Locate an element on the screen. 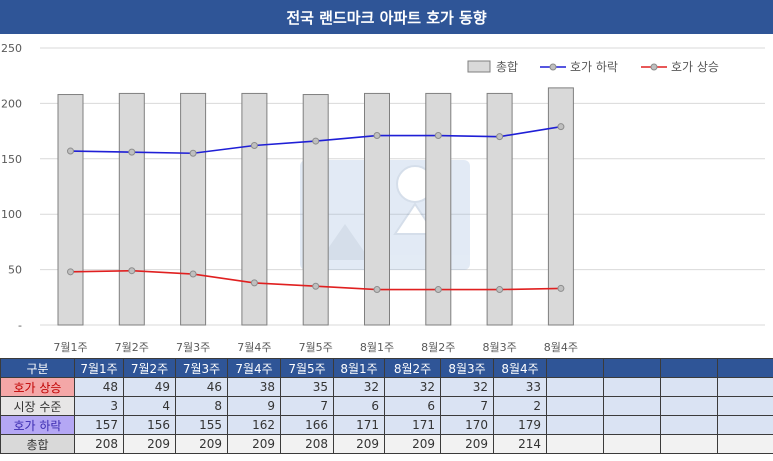  table-cell: 4 is located at coordinates (149, 406).